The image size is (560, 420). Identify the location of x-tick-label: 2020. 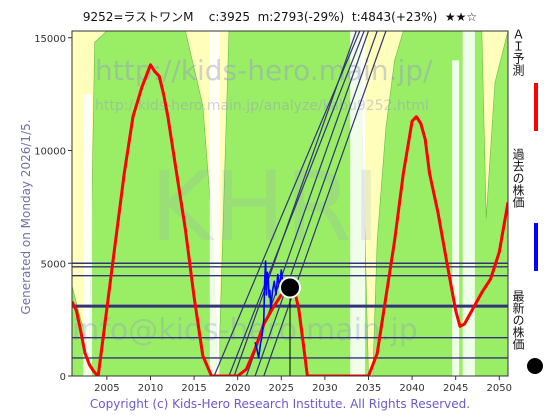
(237, 388).